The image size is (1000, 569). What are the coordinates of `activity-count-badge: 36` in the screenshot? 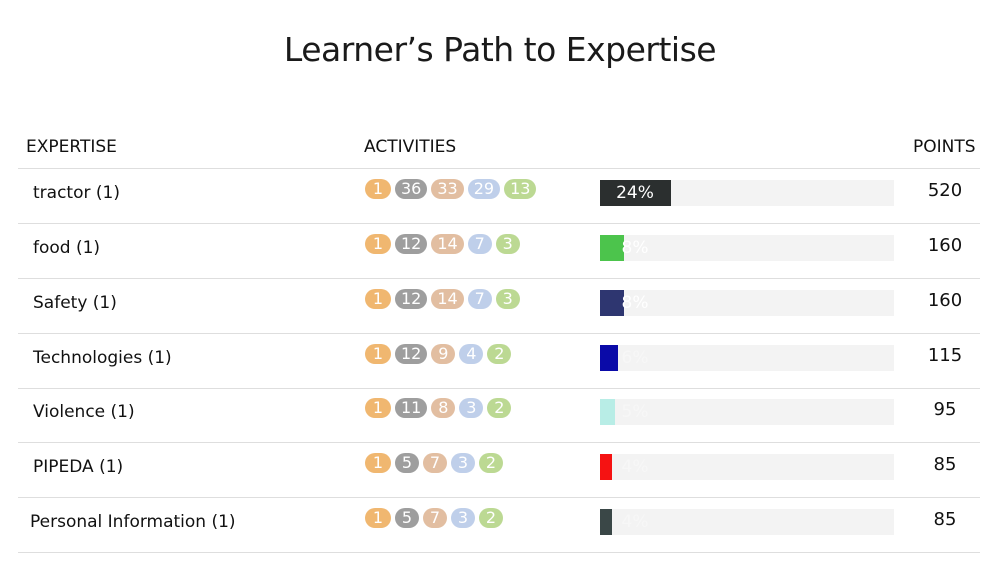 It's located at (411, 189).